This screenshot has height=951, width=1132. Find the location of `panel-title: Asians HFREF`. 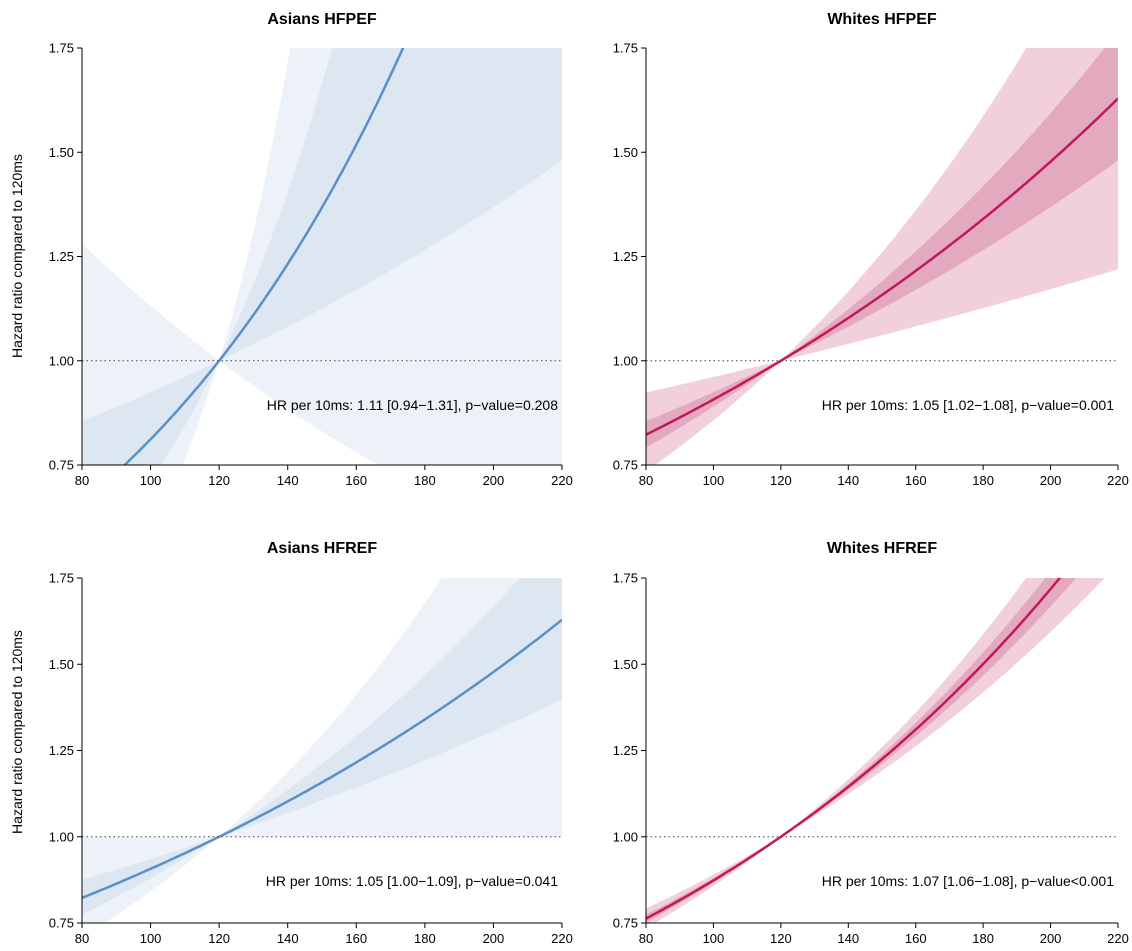

panel-title: Asians HFREF is located at coordinates (322, 548).